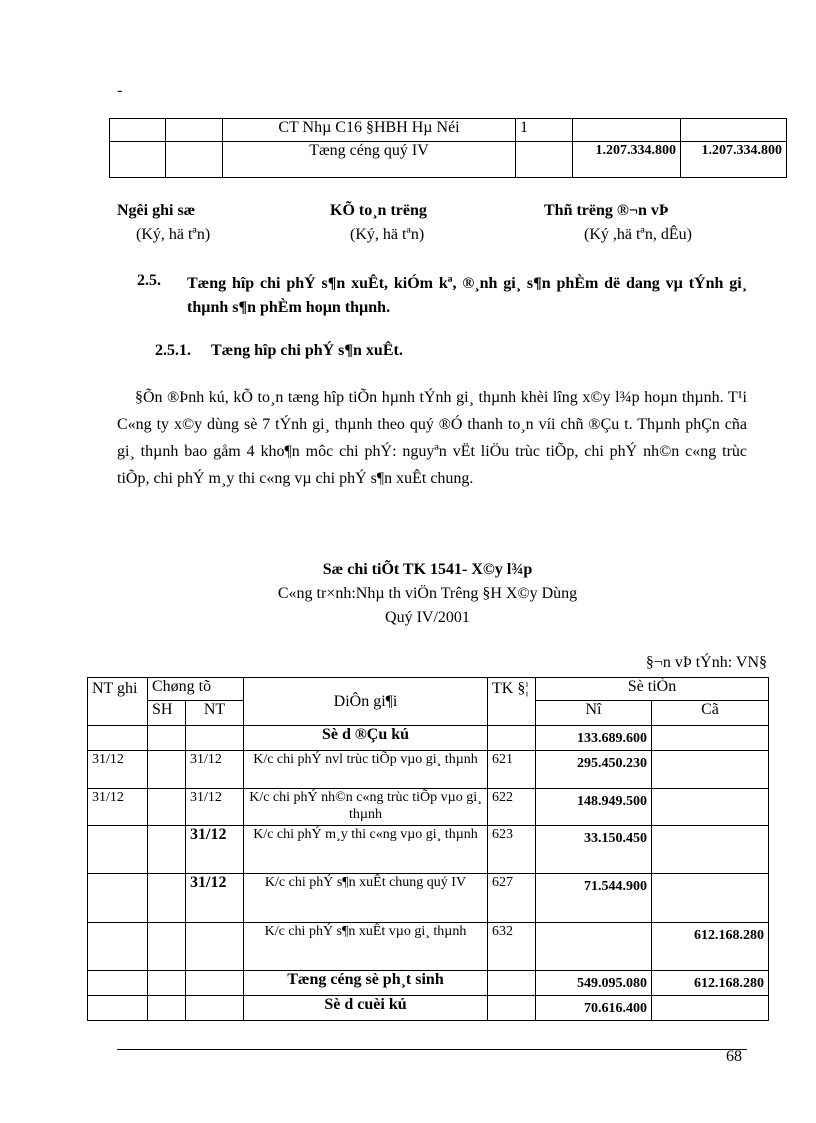  Describe the element at coordinates (511, 769) in the screenshot. I see `cell-tk: 621` at that location.